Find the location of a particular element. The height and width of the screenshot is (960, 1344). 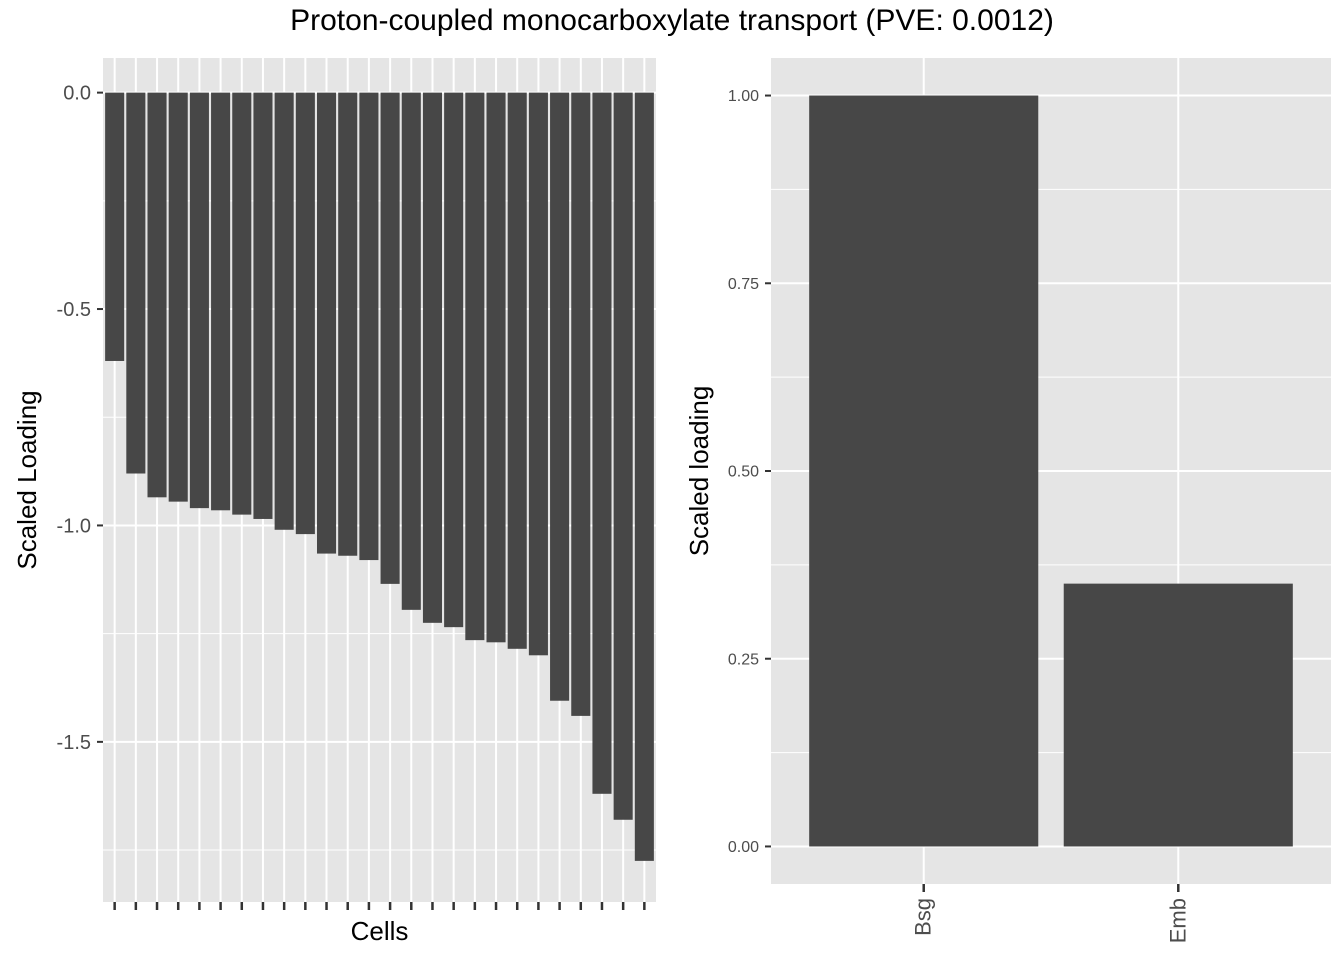

y-tick-label: -1.5 is located at coordinates (74, 743).